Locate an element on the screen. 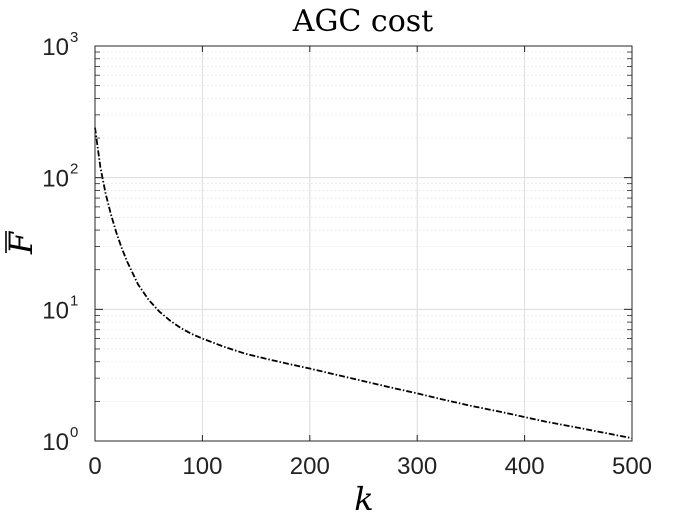  x-tick-label: 100 is located at coordinates (202, 466).